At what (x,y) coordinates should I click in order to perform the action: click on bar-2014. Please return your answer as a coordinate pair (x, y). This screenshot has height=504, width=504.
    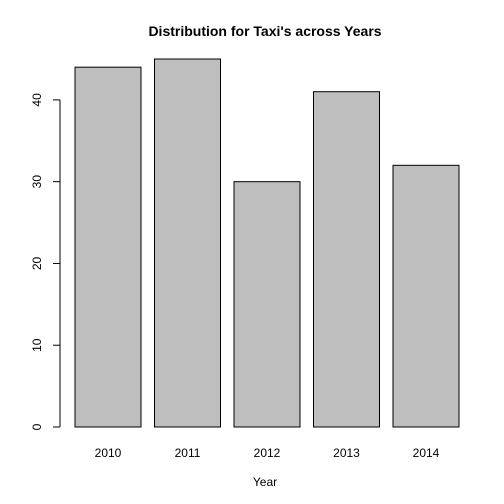
    Looking at the image, I should click on (426, 296).